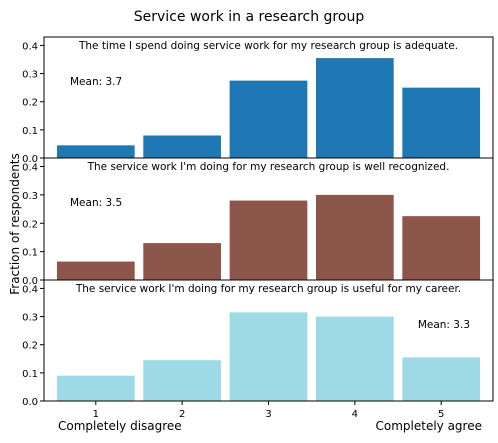  I want to click on x-axis: 1 2 3 4 5, so click(268, 410).